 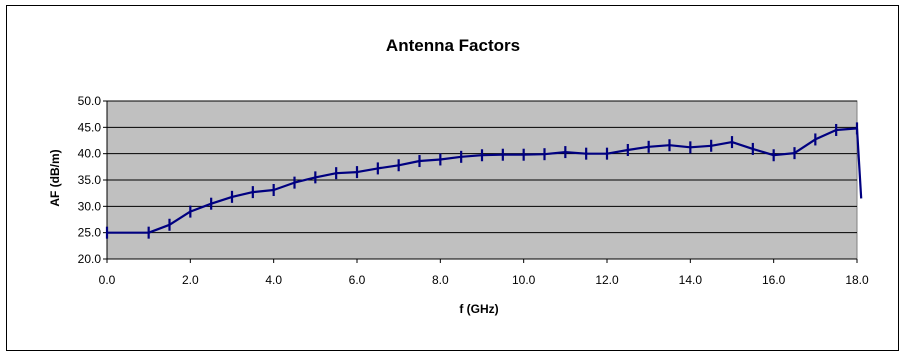 What do you see at coordinates (90, 259) in the screenshot?
I see `y-tick-label: 20.0` at bounding box center [90, 259].